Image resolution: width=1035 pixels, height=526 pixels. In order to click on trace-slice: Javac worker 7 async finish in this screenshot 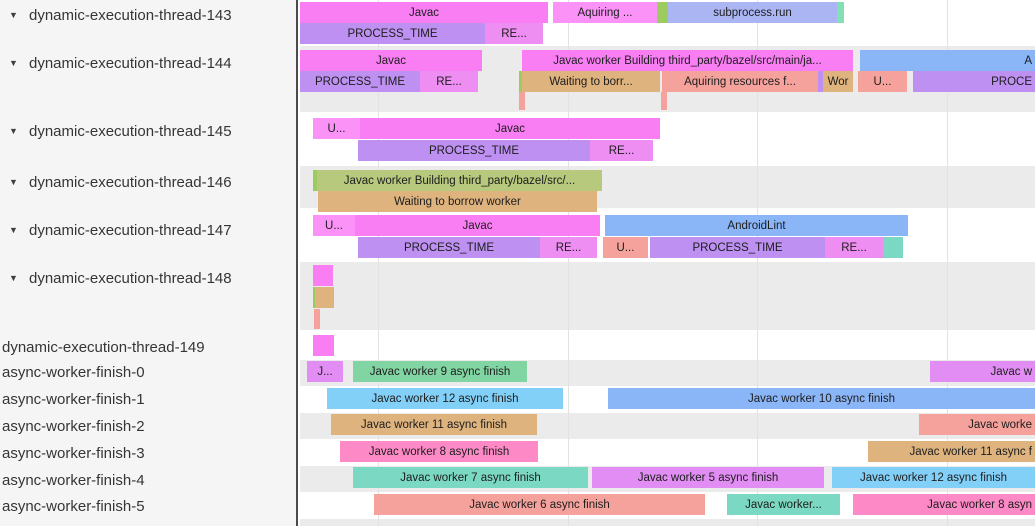, I will do `click(470, 477)`.